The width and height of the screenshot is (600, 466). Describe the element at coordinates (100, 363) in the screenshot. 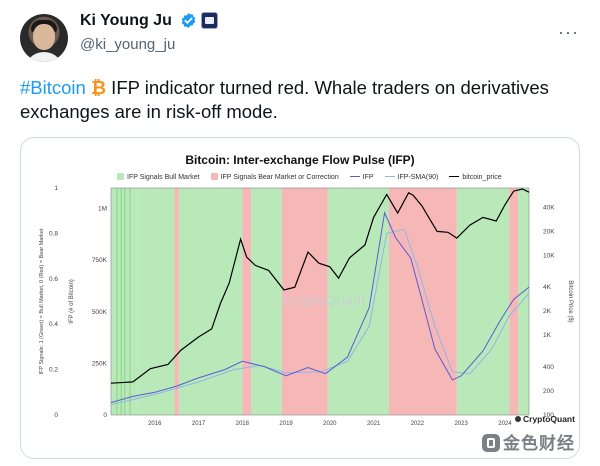

I see `ifp-tick-3: 250K` at that location.